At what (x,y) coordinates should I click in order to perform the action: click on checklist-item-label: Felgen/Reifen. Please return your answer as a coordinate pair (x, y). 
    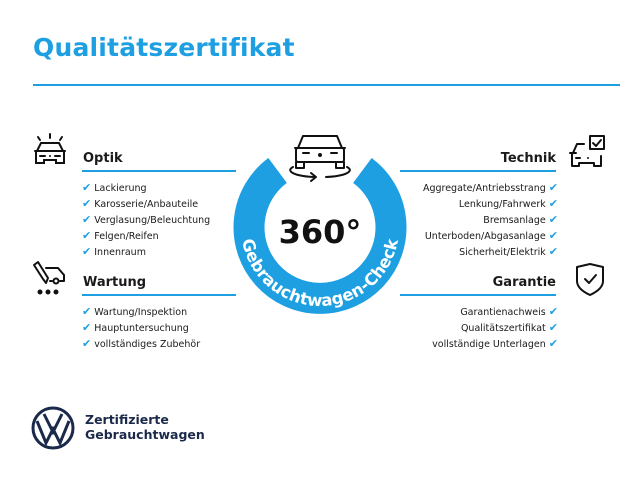
    Looking at the image, I should click on (126, 236).